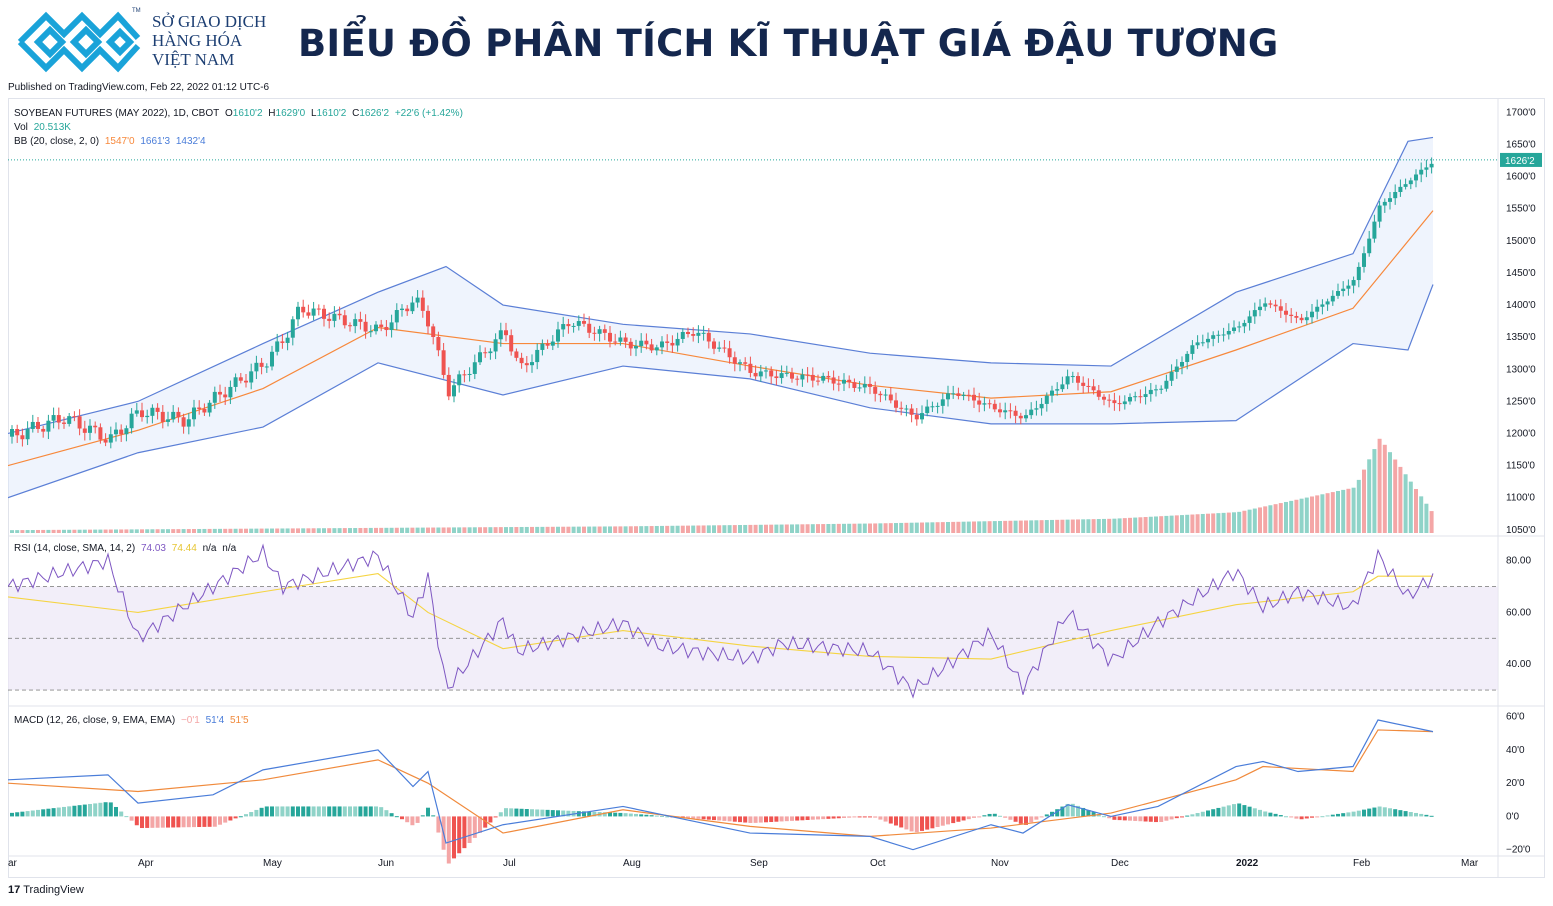 Image resolution: width=1553 pixels, height=906 pixels. I want to click on org-name-line-3: VIỆT NAM, so click(193, 59).